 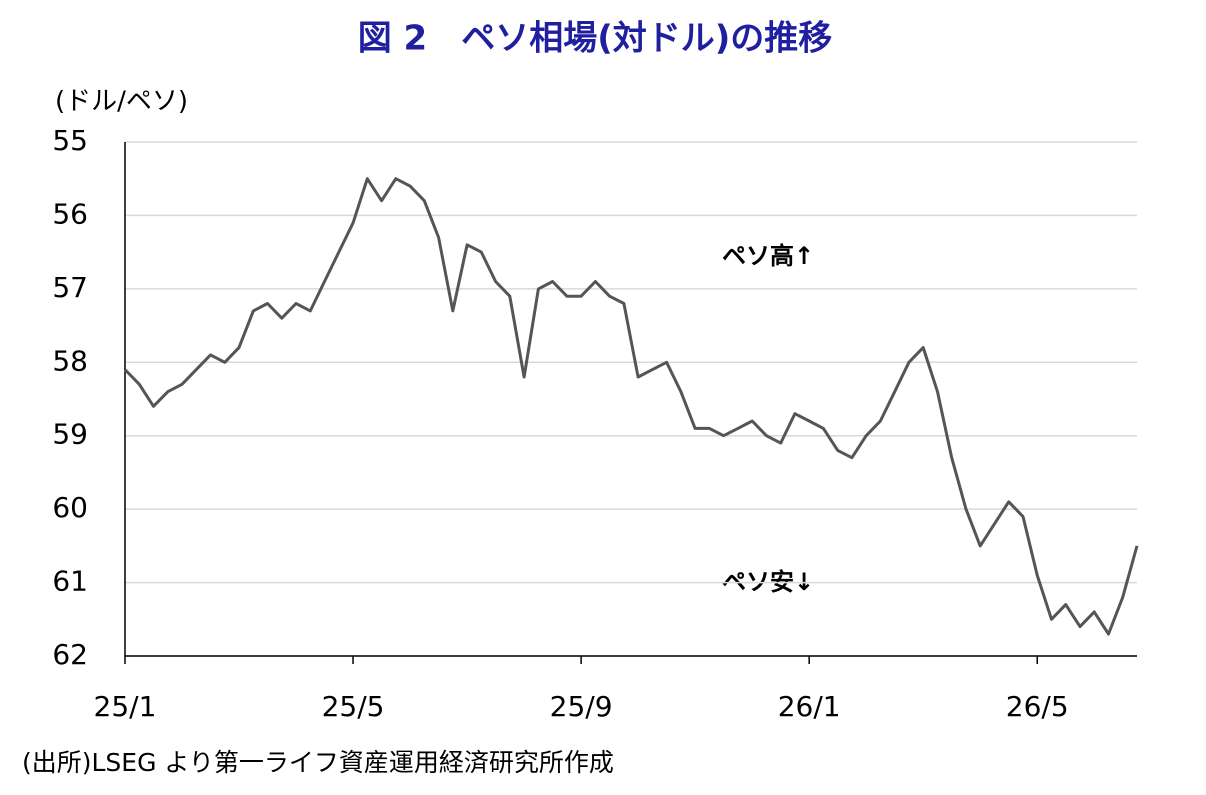 I want to click on x-tick-label: 25/1, so click(x=125, y=706).